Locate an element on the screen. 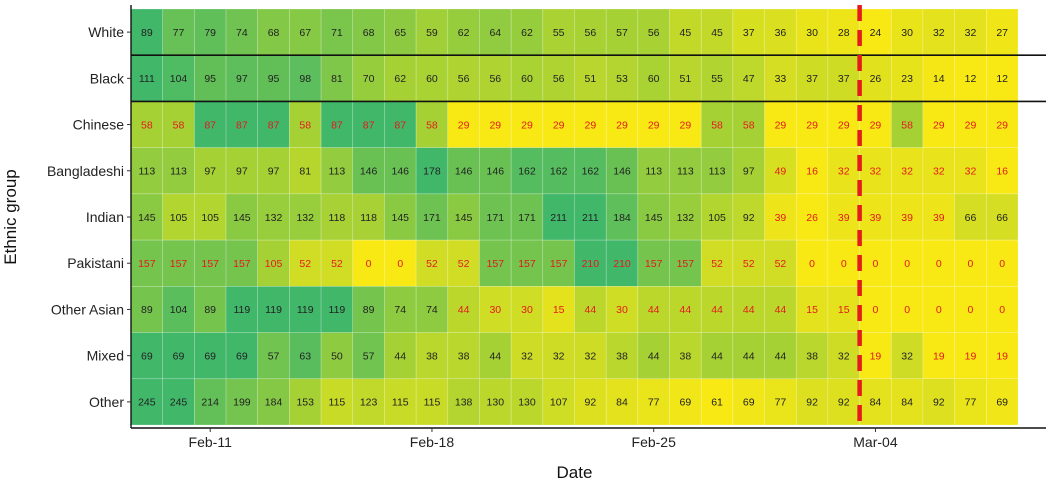  x-axis-title: Date is located at coordinates (575, 472).